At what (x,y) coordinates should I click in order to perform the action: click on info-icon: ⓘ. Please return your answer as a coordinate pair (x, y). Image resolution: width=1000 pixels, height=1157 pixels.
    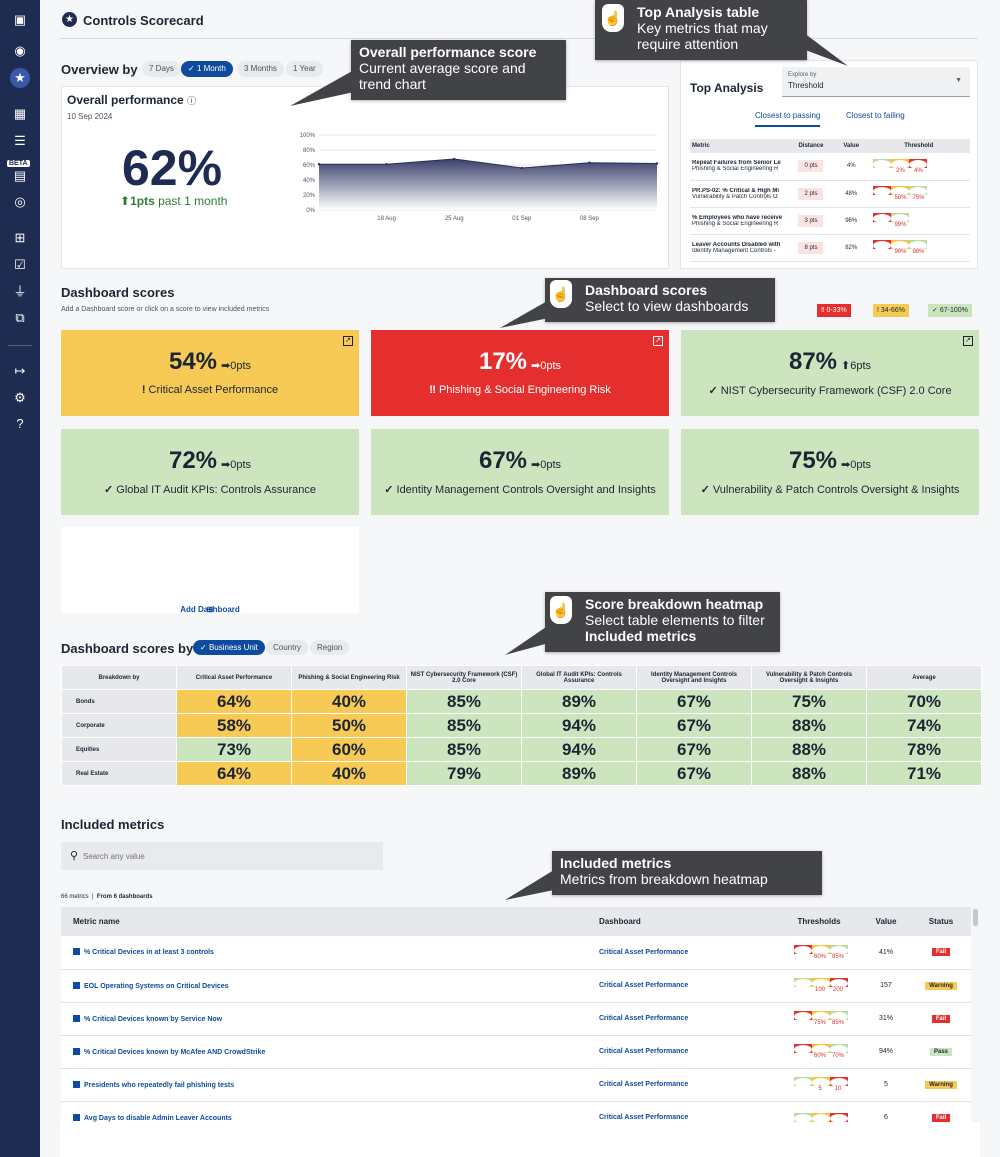
    Looking at the image, I should click on (192, 101).